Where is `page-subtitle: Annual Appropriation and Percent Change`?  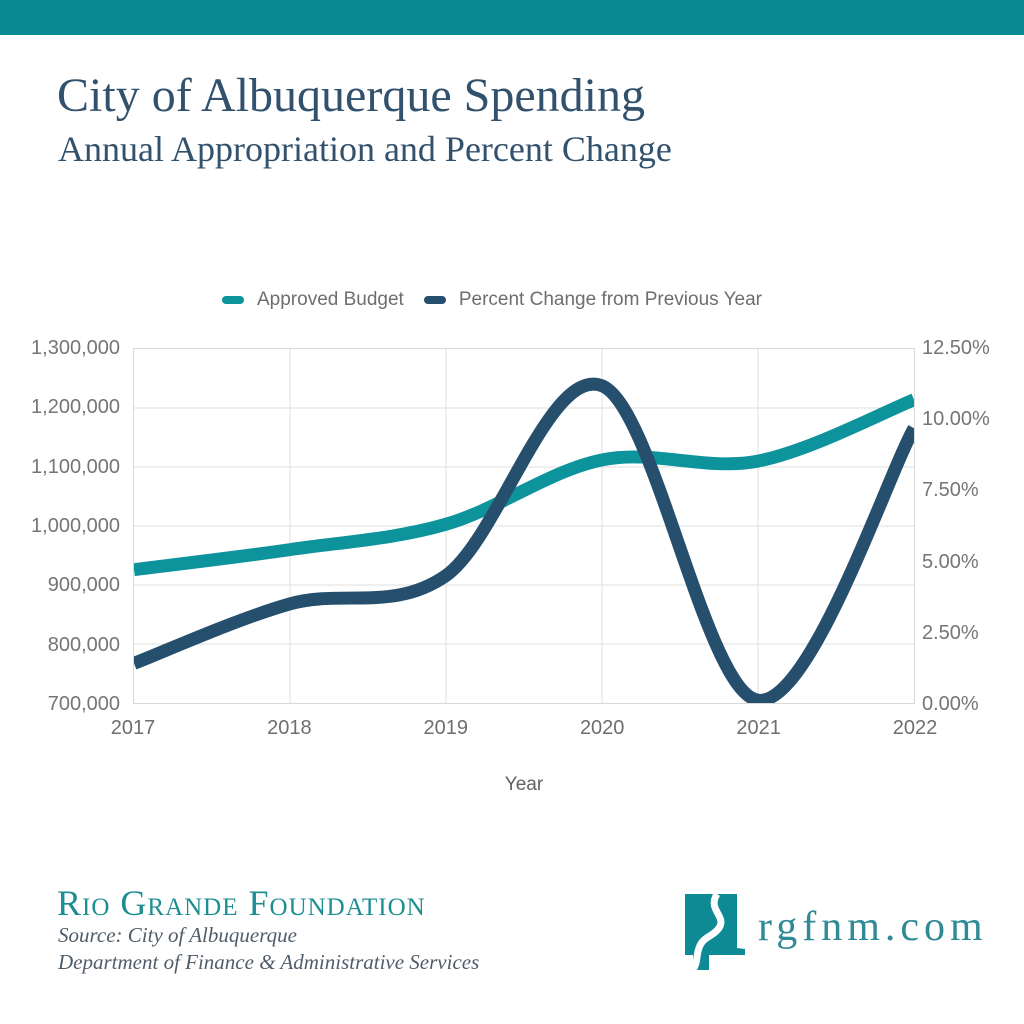
page-subtitle: Annual Appropriation and Percent Change is located at coordinates (365, 149).